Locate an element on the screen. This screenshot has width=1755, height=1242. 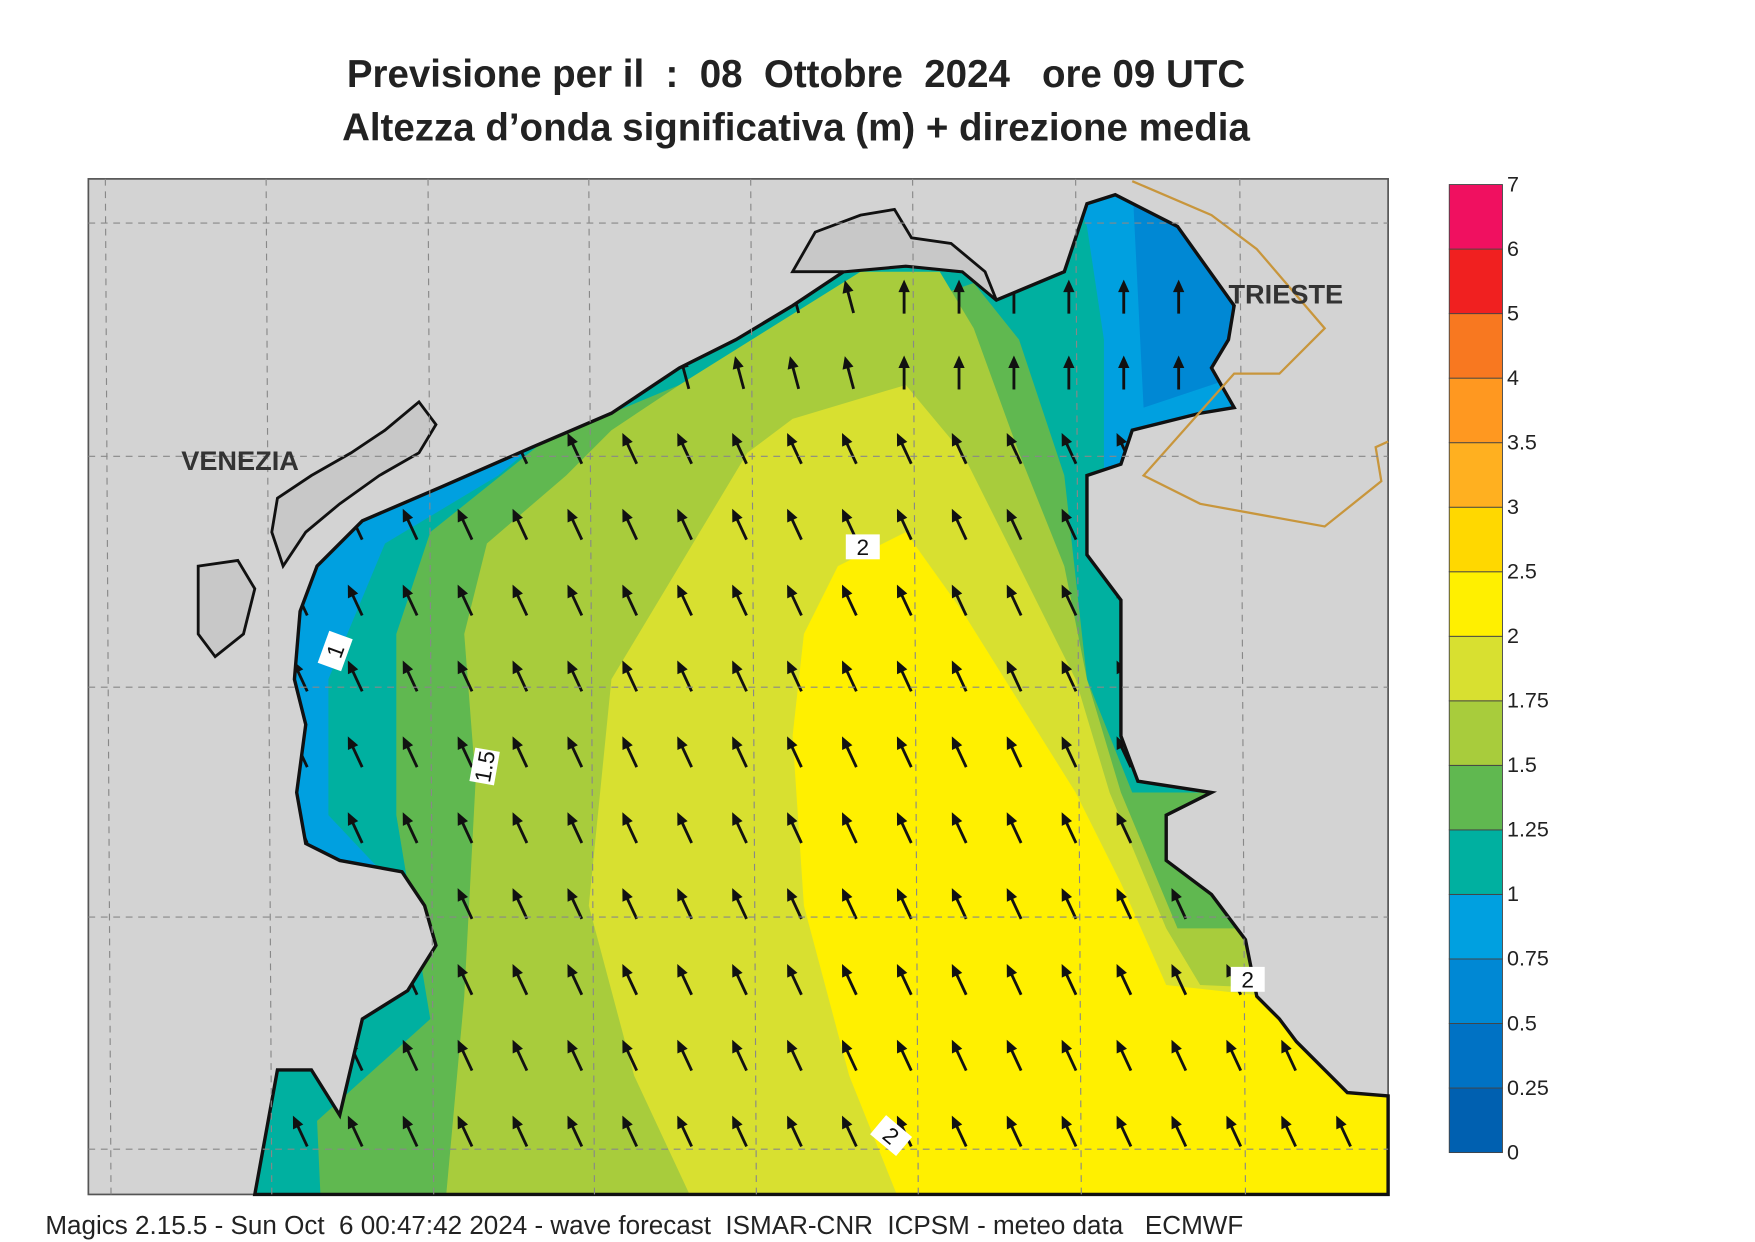
colorbar-tick-label: 5 is located at coordinates (1513, 313).